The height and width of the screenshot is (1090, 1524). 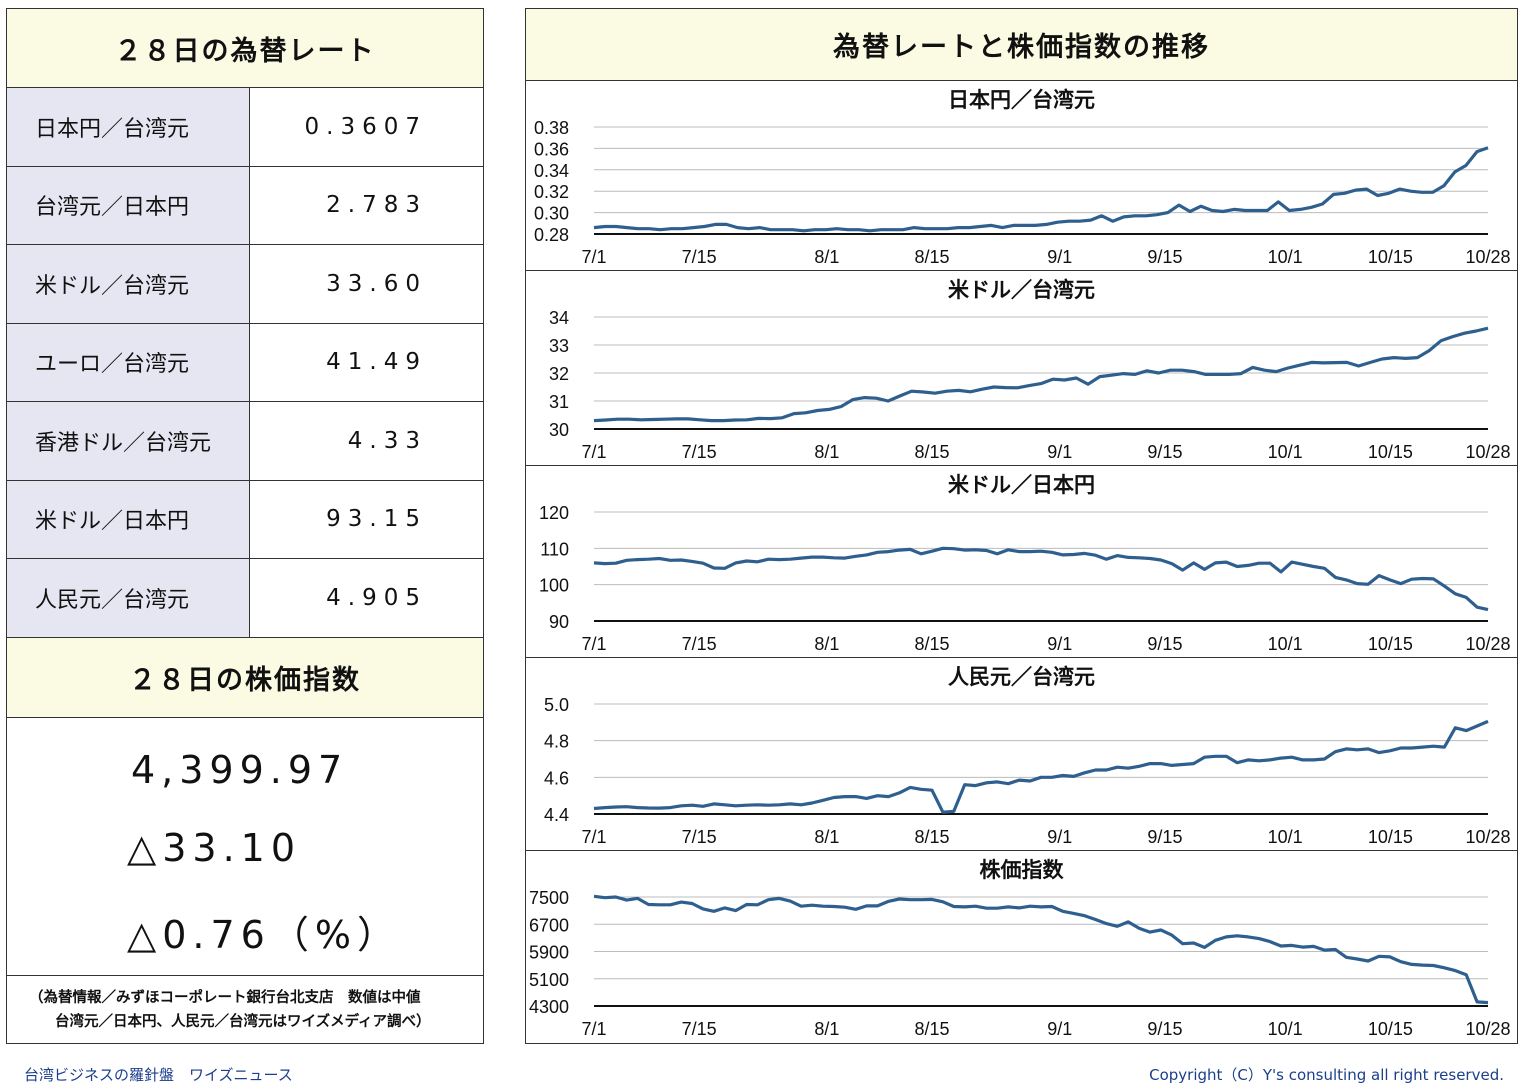 I want to click on stock-index-value: 4,399.97, so click(x=240, y=769).